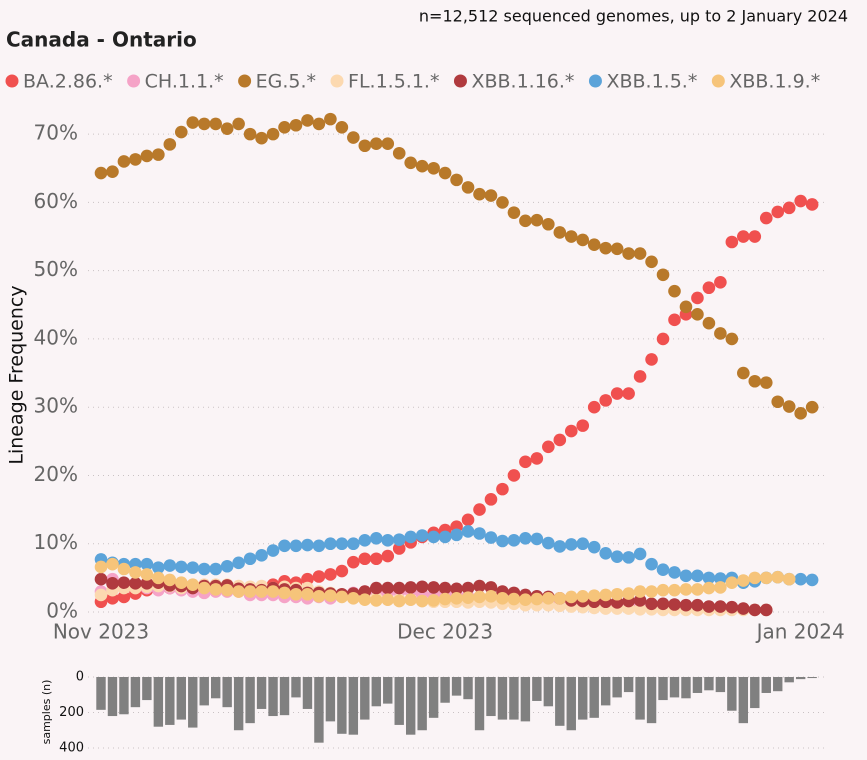 The image size is (867, 760). Describe the element at coordinates (445, 632) in the screenshot. I see `x-tick-label: Dec 2023` at that location.